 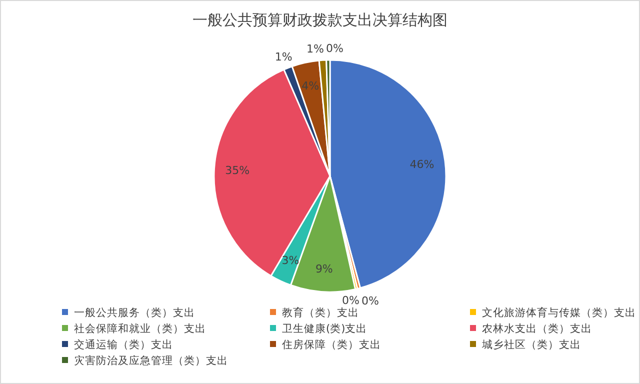 What do you see at coordinates (237, 171) in the screenshot?
I see `data-label: 35%` at bounding box center [237, 171].